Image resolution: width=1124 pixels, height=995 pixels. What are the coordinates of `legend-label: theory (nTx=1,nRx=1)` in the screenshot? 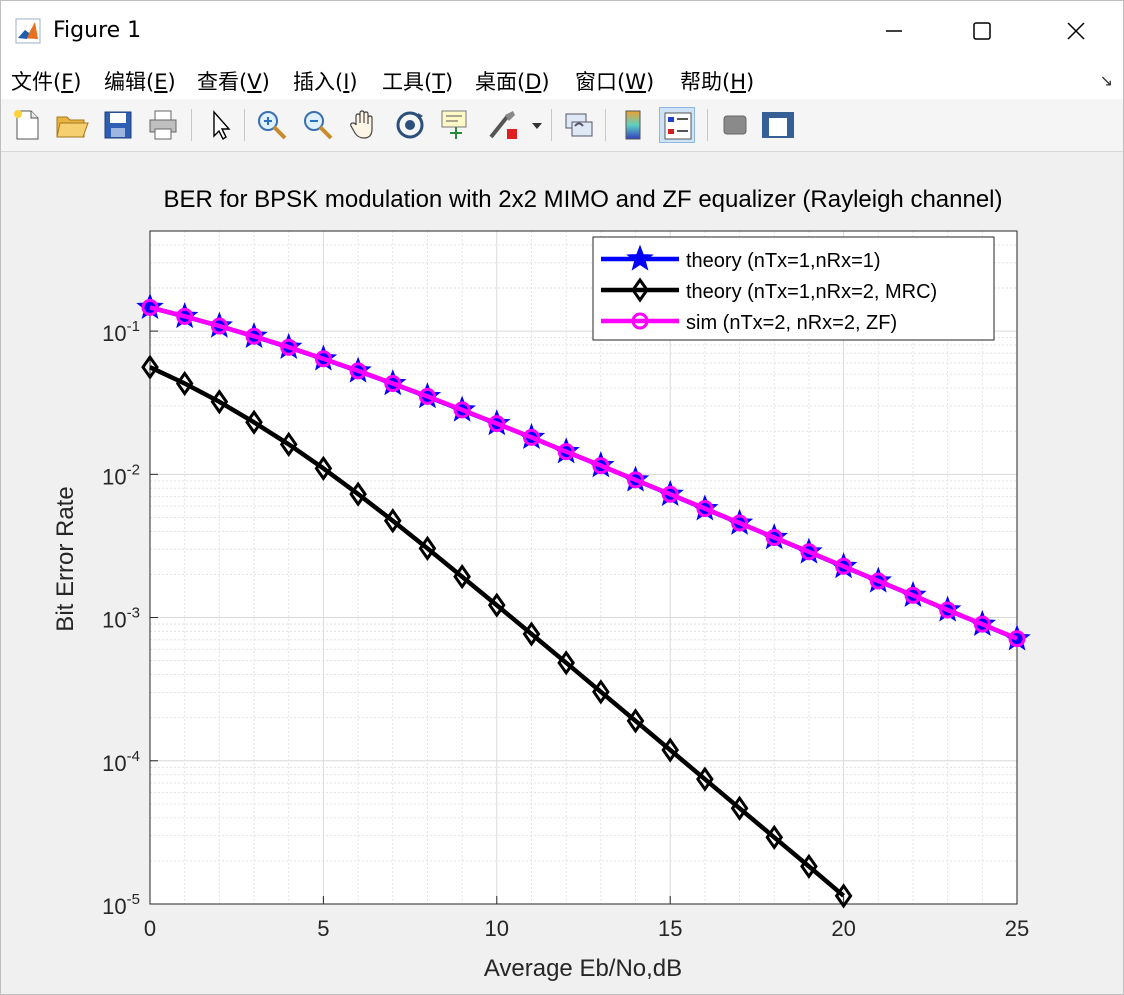 It's located at (783, 261).